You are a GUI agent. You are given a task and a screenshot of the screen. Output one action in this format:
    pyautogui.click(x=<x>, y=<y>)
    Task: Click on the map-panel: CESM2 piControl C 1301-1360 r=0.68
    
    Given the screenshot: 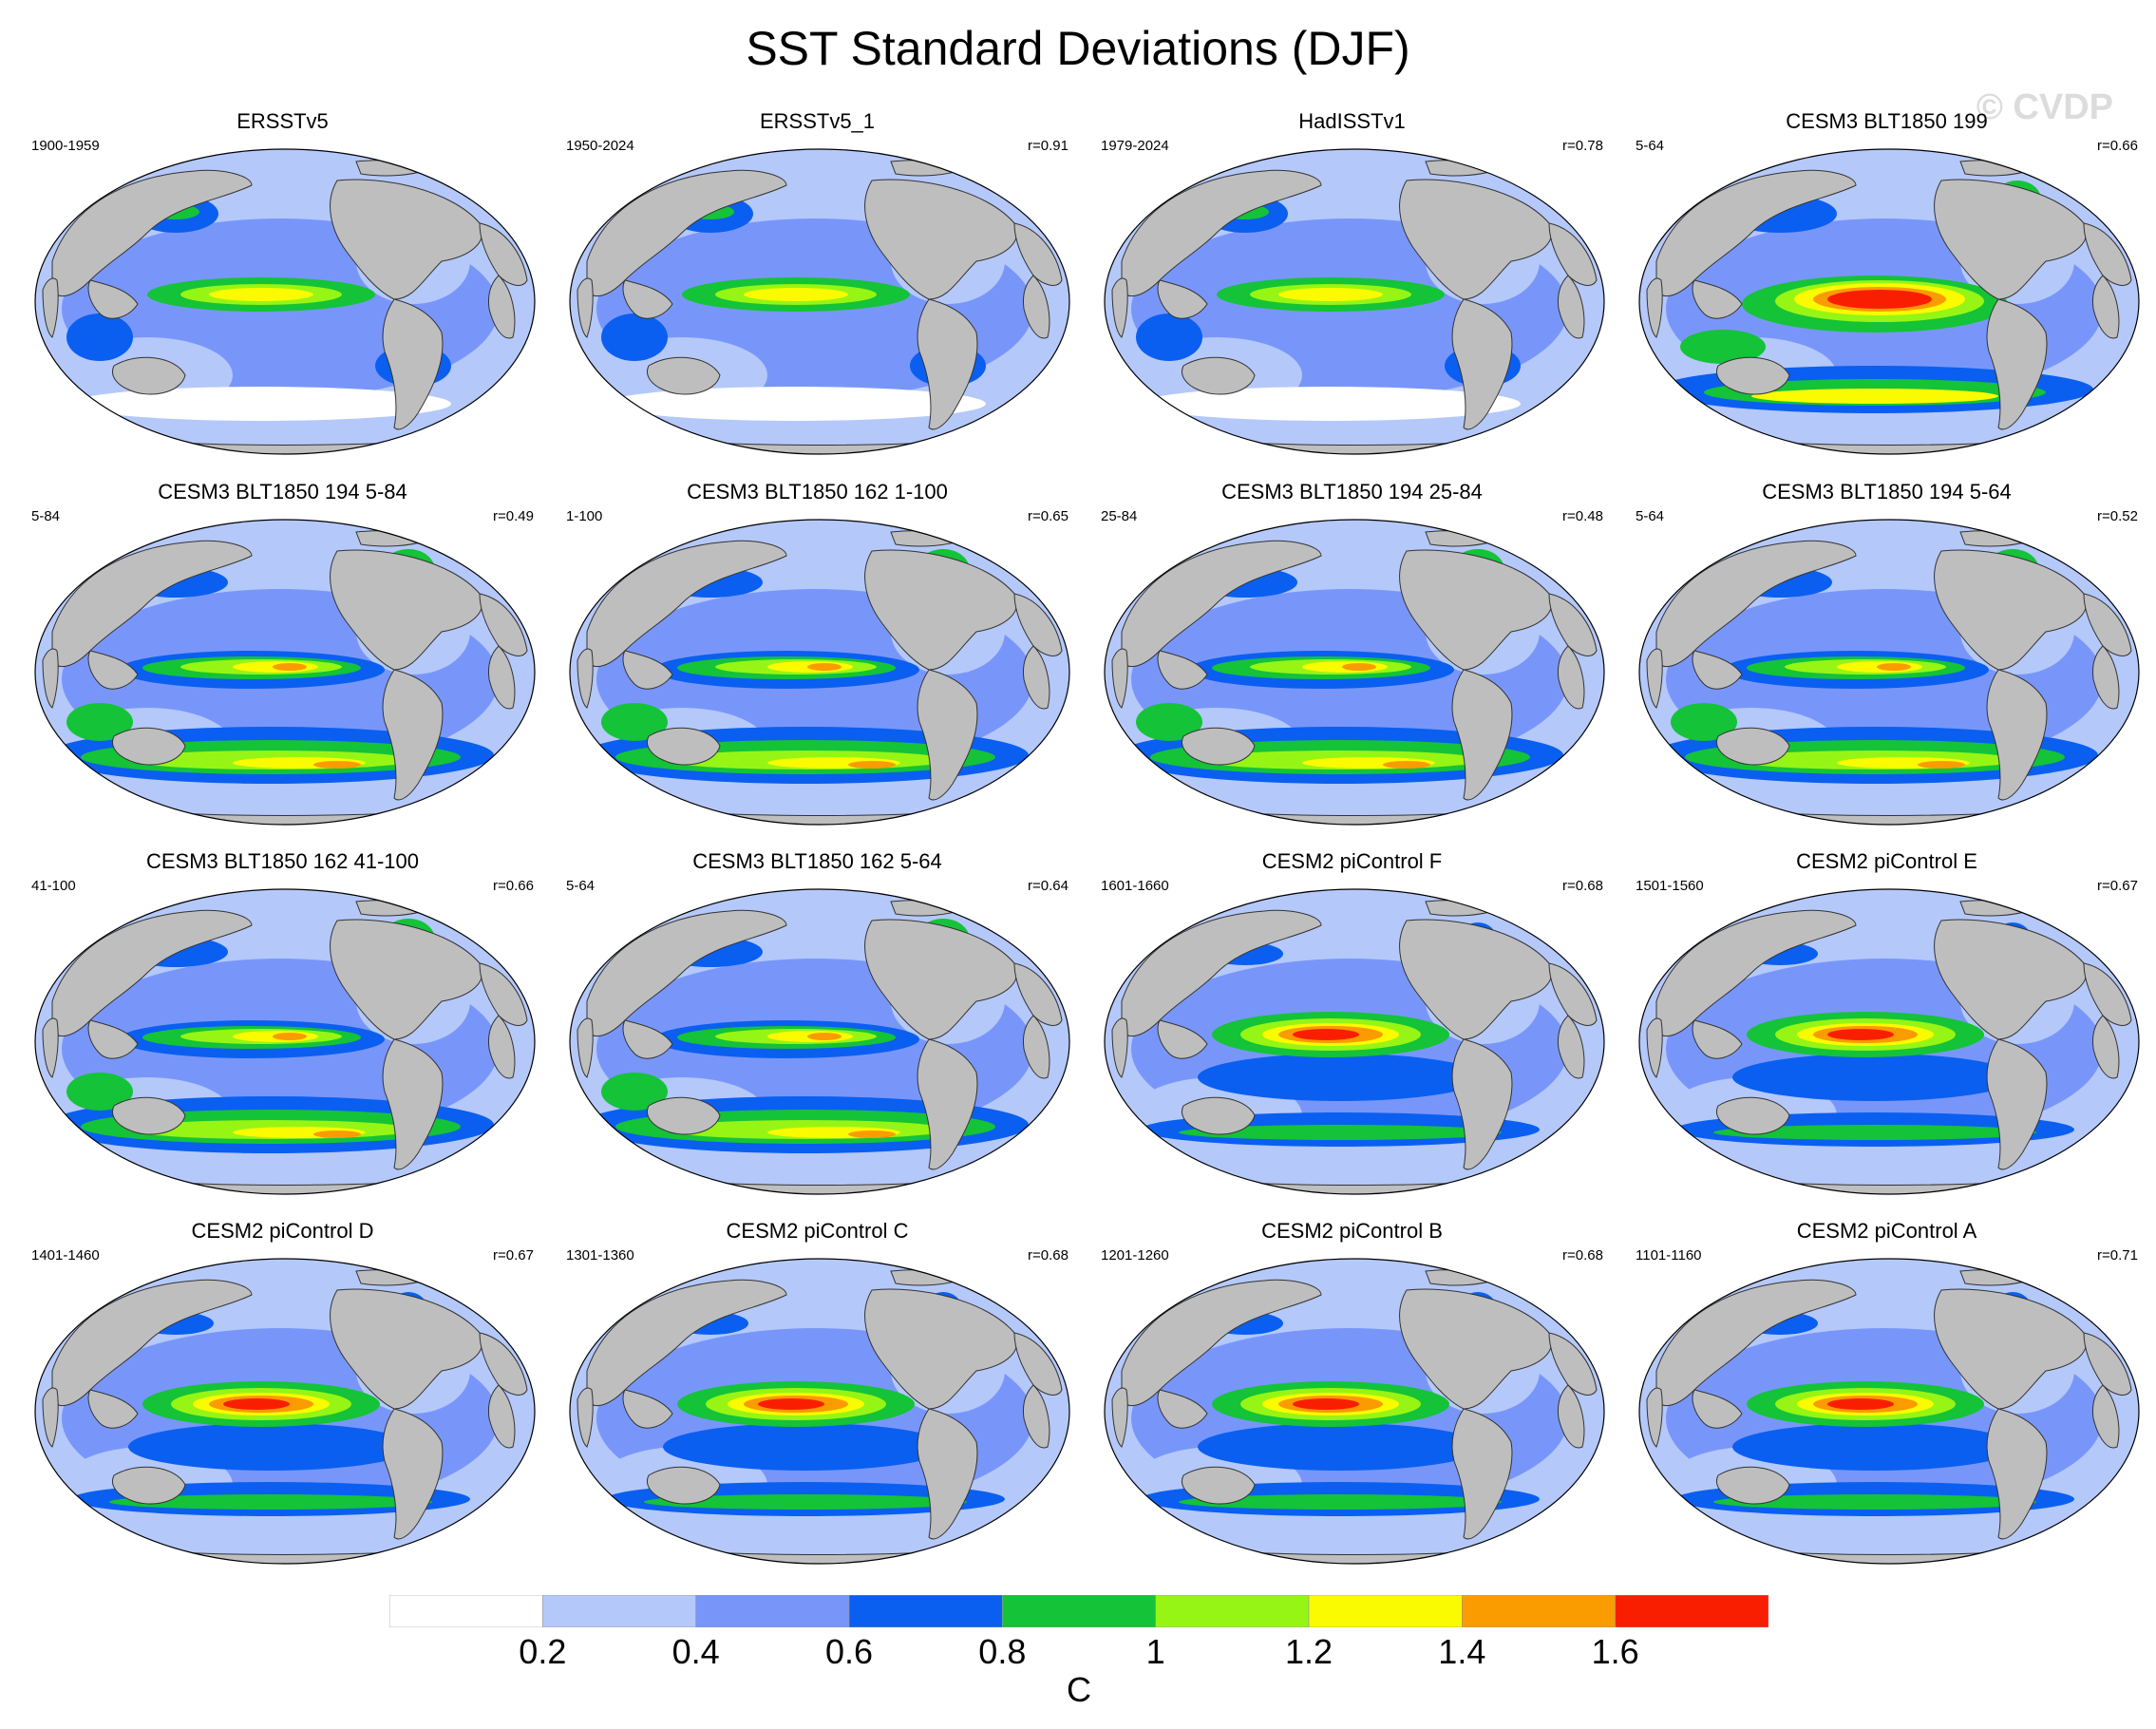 What is the action you would take?
    pyautogui.click(x=818, y=1399)
    